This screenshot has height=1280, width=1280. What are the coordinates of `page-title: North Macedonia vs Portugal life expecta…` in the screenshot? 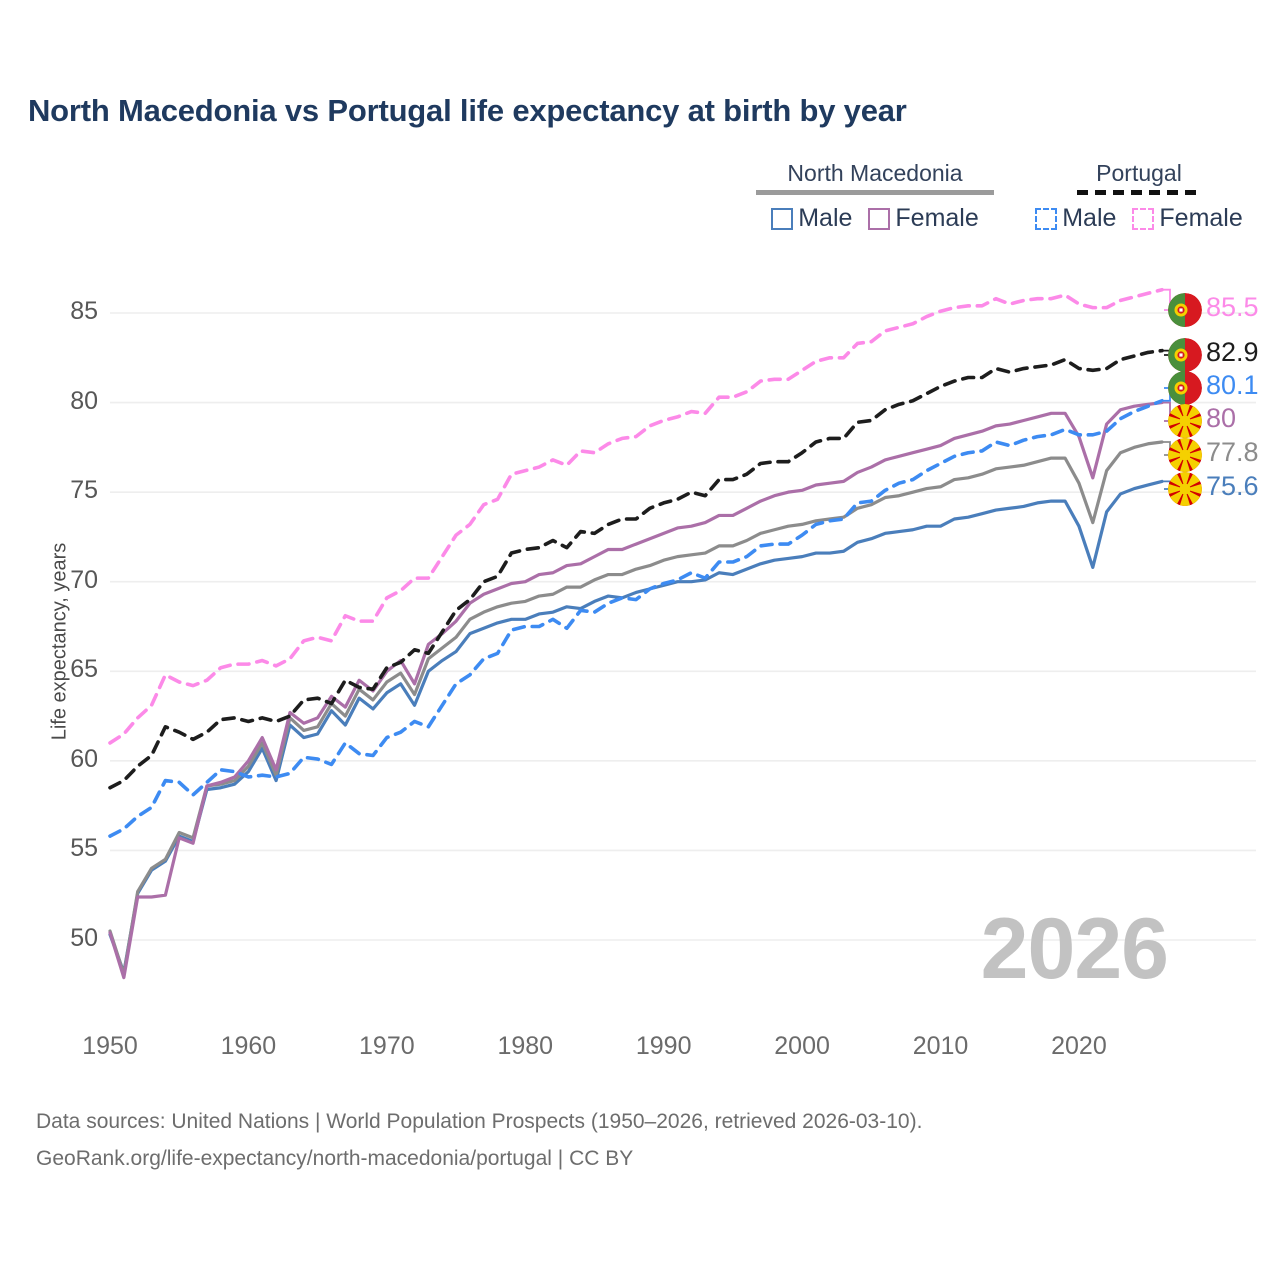 It's located at (467, 110).